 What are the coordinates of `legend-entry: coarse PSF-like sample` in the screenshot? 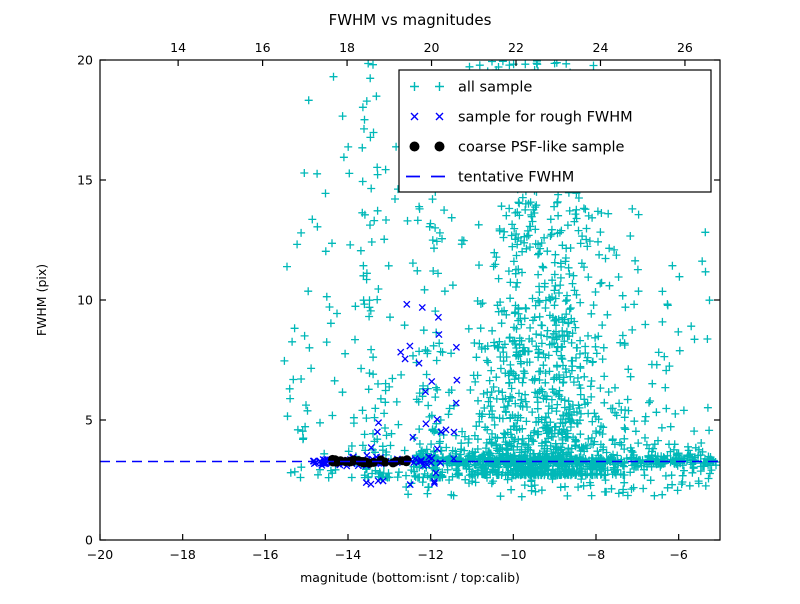 It's located at (517, 148).